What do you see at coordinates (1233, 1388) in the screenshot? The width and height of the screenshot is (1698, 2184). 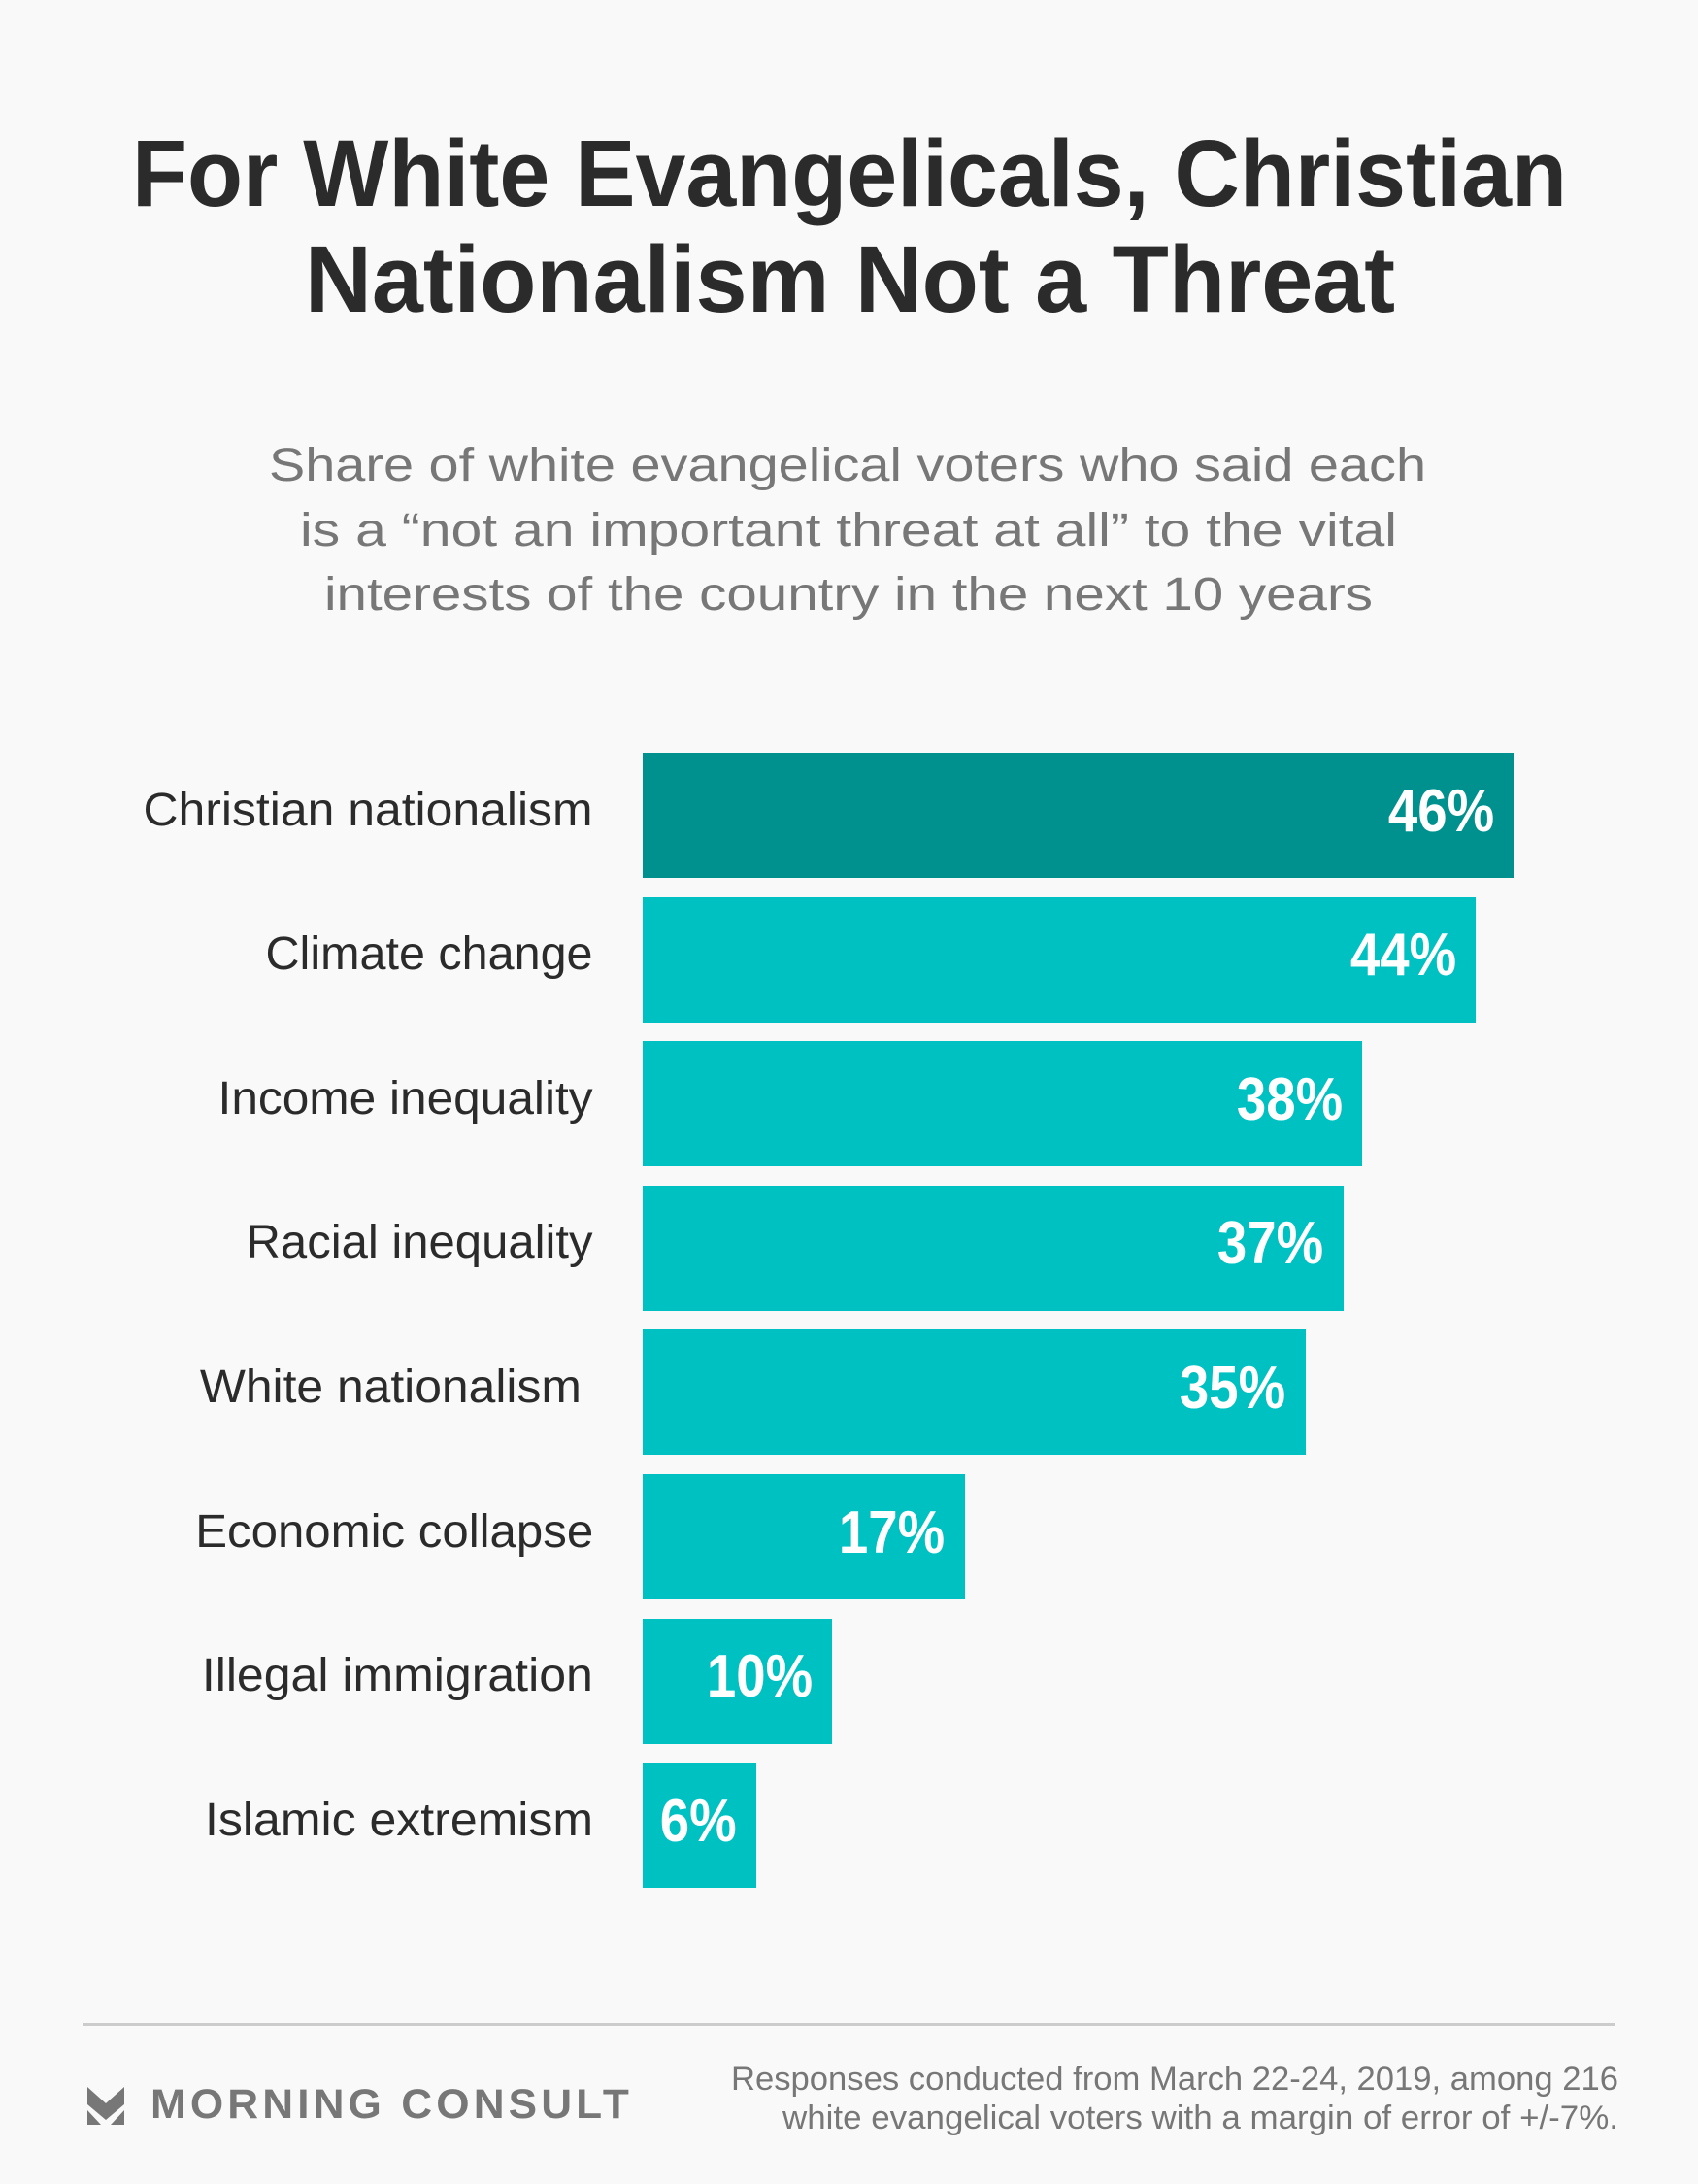 I see `bar-value-text: 35%` at bounding box center [1233, 1388].